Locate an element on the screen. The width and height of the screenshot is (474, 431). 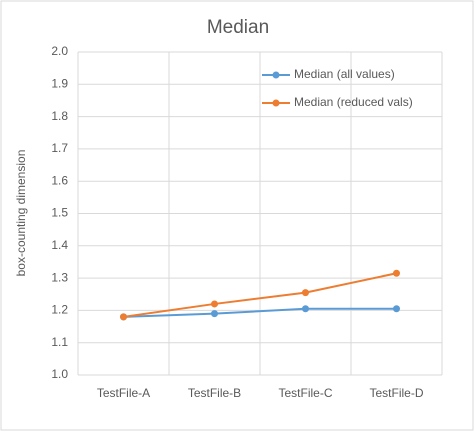
x-tick-label: TestFile-D is located at coordinates (396, 393).